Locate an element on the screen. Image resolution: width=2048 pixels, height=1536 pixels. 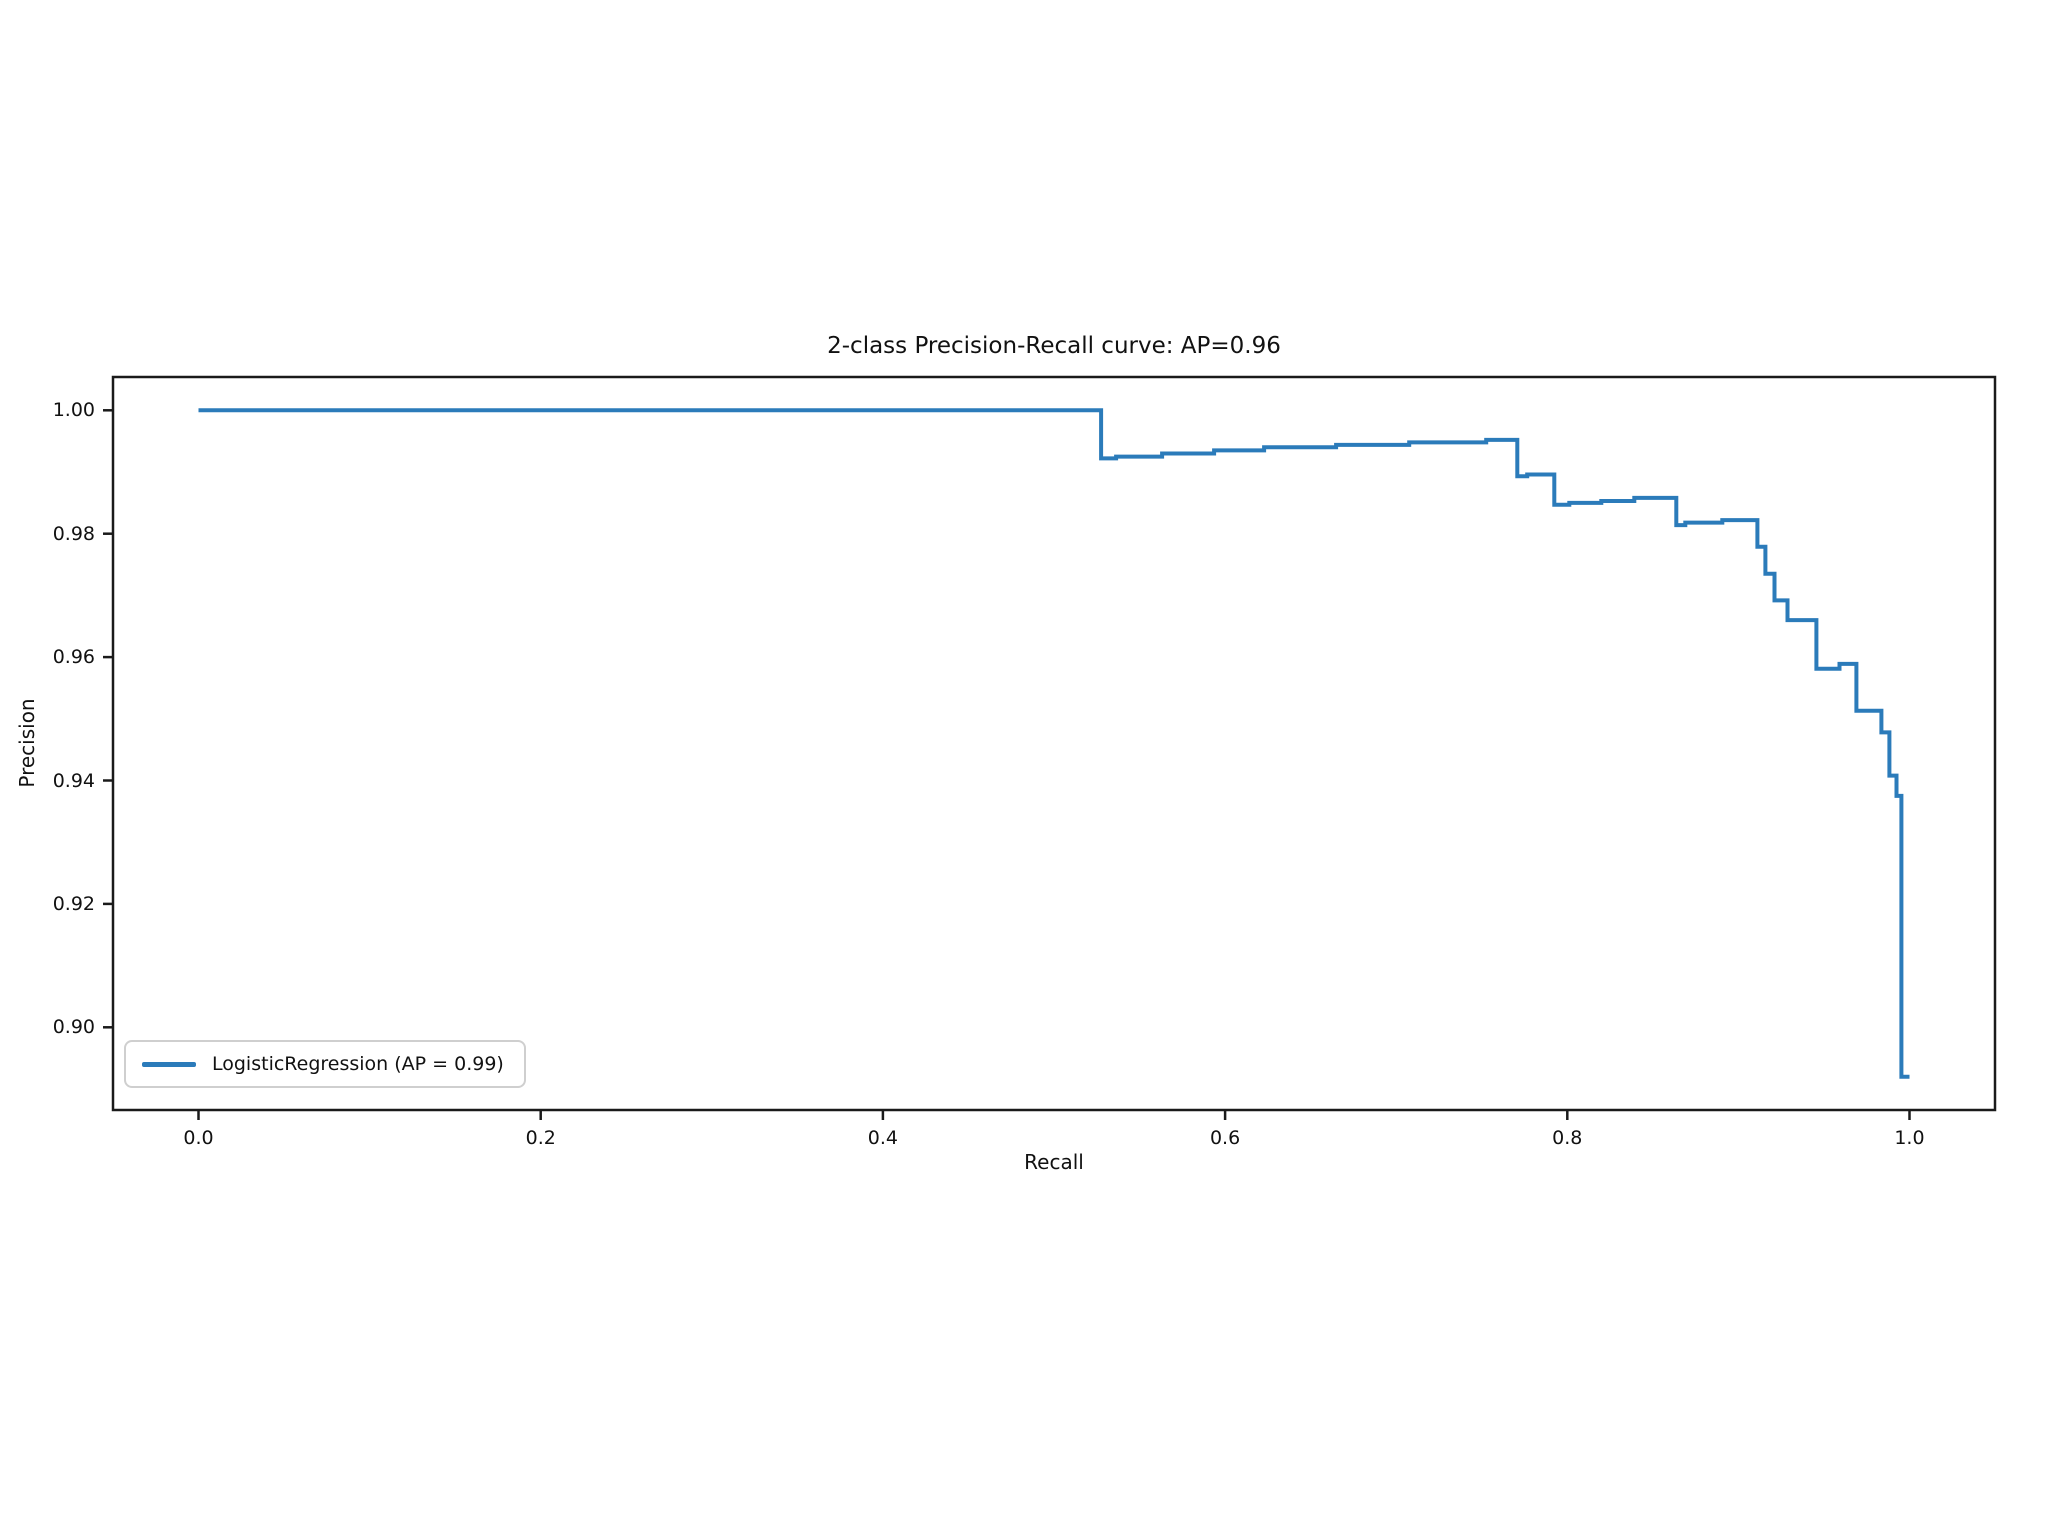
x-tick-label: 0.8 is located at coordinates (1567, 1138).